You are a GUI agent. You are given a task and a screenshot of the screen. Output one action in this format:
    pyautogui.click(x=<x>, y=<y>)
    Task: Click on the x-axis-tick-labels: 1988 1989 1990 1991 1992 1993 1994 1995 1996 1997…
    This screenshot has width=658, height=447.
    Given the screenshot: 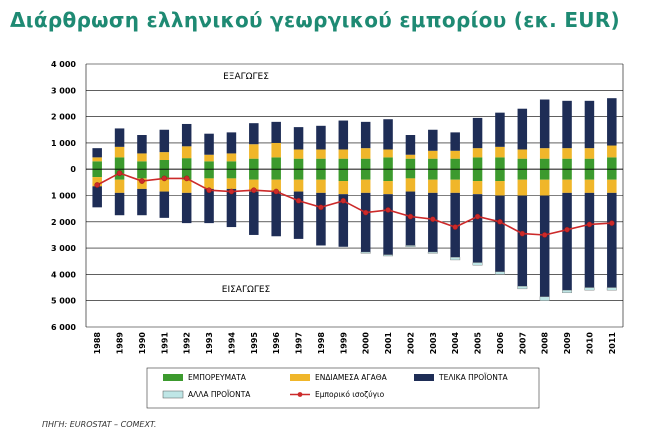 What is the action you would take?
    pyautogui.click(x=355, y=343)
    